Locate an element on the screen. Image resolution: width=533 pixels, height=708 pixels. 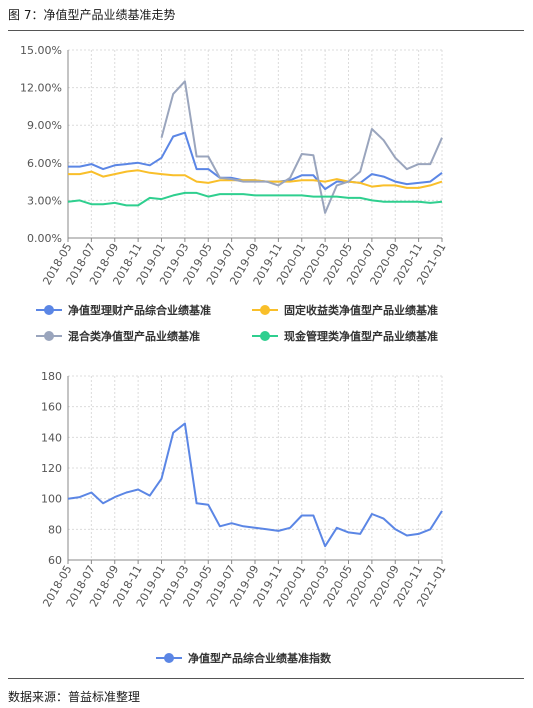
top-rule is located at coordinates (266, 30).